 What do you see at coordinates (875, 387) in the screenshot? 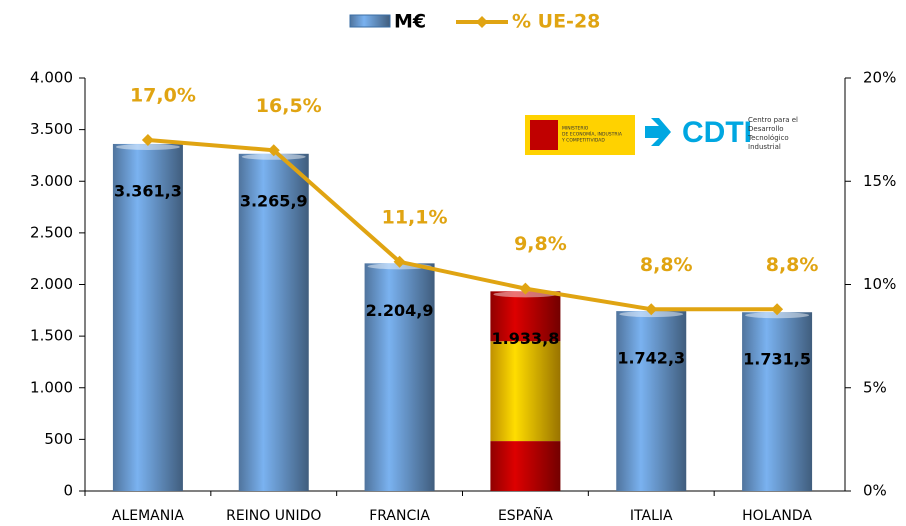
I see `y2-tick-label: 5%` at bounding box center [875, 387].